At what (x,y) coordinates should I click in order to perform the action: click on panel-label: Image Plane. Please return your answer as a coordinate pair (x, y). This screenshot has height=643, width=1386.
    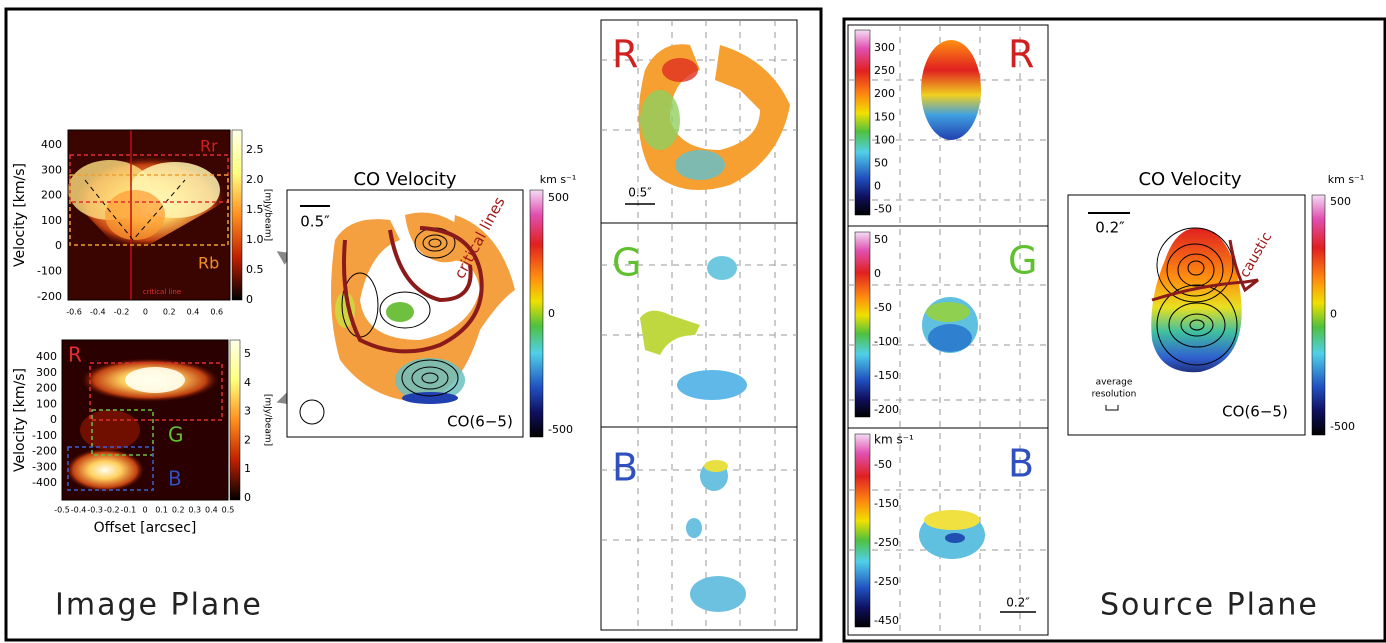
    Looking at the image, I should click on (159, 605).